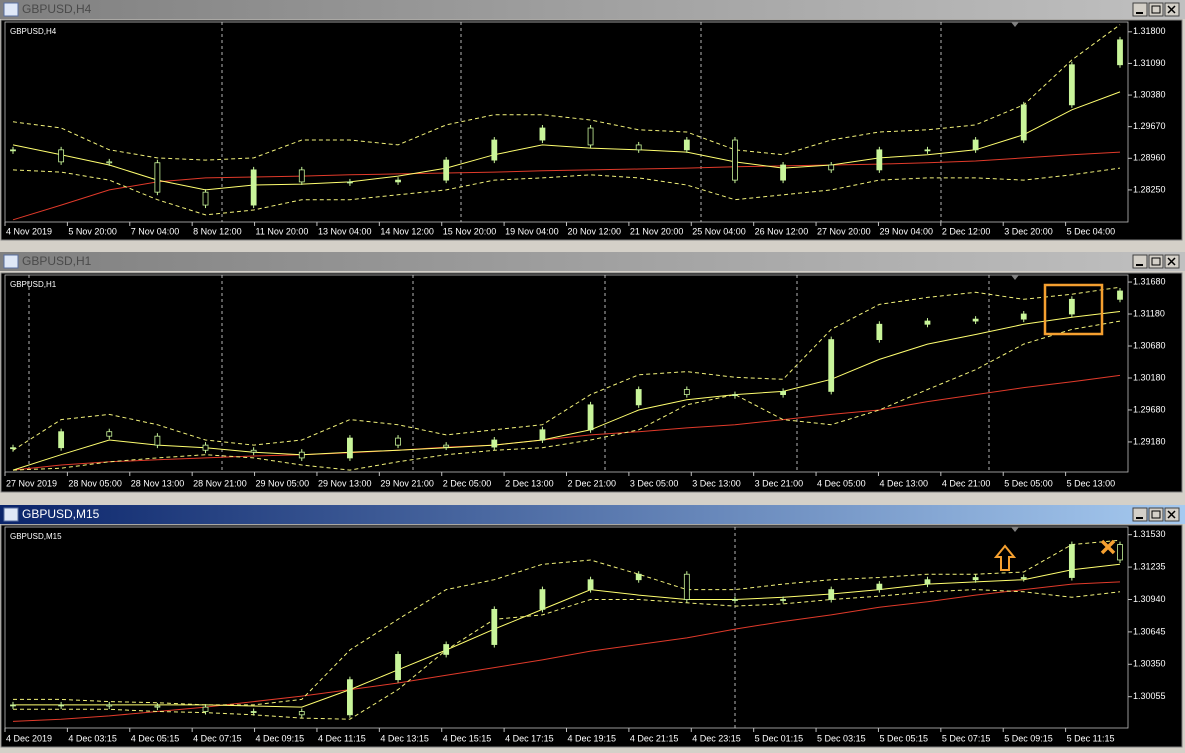 This screenshot has width=1185, height=753. Describe the element at coordinates (92, 231) in the screenshot. I see `x-tick-label: 5 Nov 20:00` at that location.